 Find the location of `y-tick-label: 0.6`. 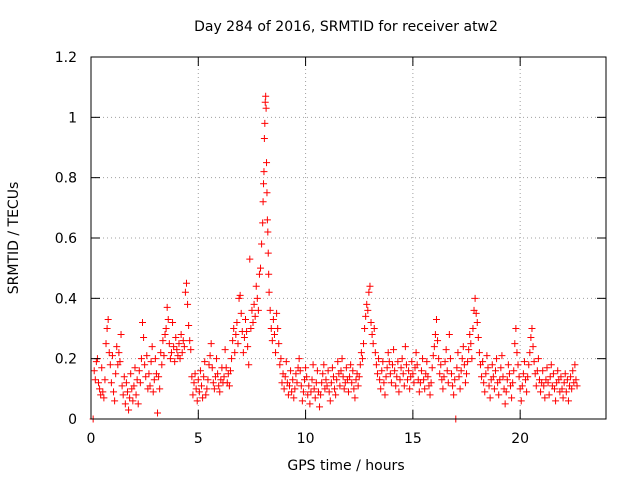

y-tick-label: 0.6 is located at coordinates (66, 239).